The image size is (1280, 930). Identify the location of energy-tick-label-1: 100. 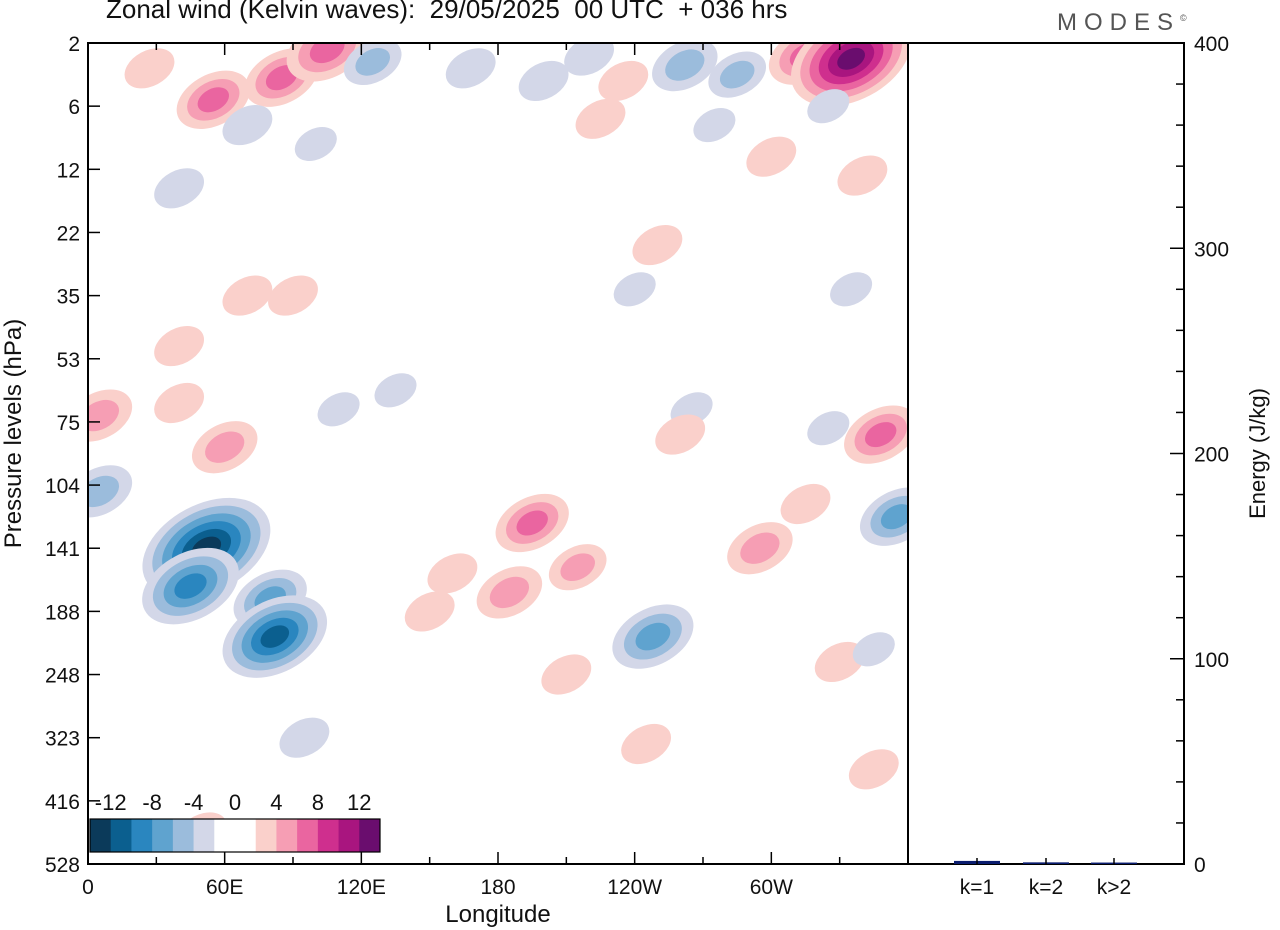
(1211, 660).